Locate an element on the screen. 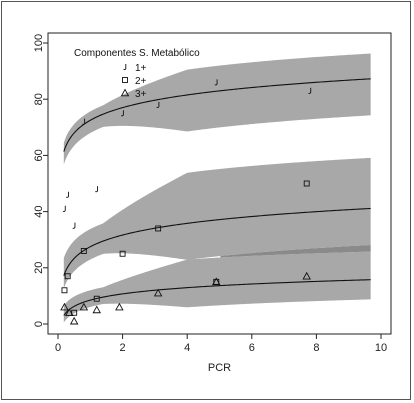 This screenshot has height=403, width=414. y-tick-label-0: 0 is located at coordinates (39, 324).